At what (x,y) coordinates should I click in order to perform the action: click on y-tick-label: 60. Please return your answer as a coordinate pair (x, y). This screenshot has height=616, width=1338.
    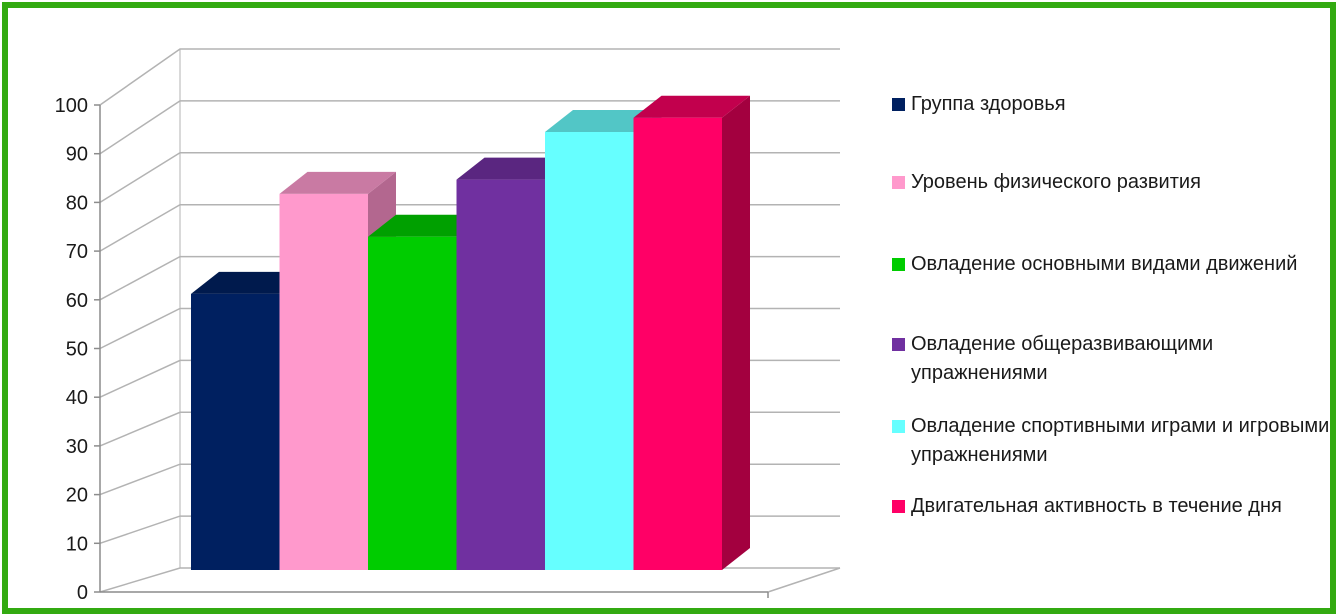
    Looking at the image, I should click on (77, 301).